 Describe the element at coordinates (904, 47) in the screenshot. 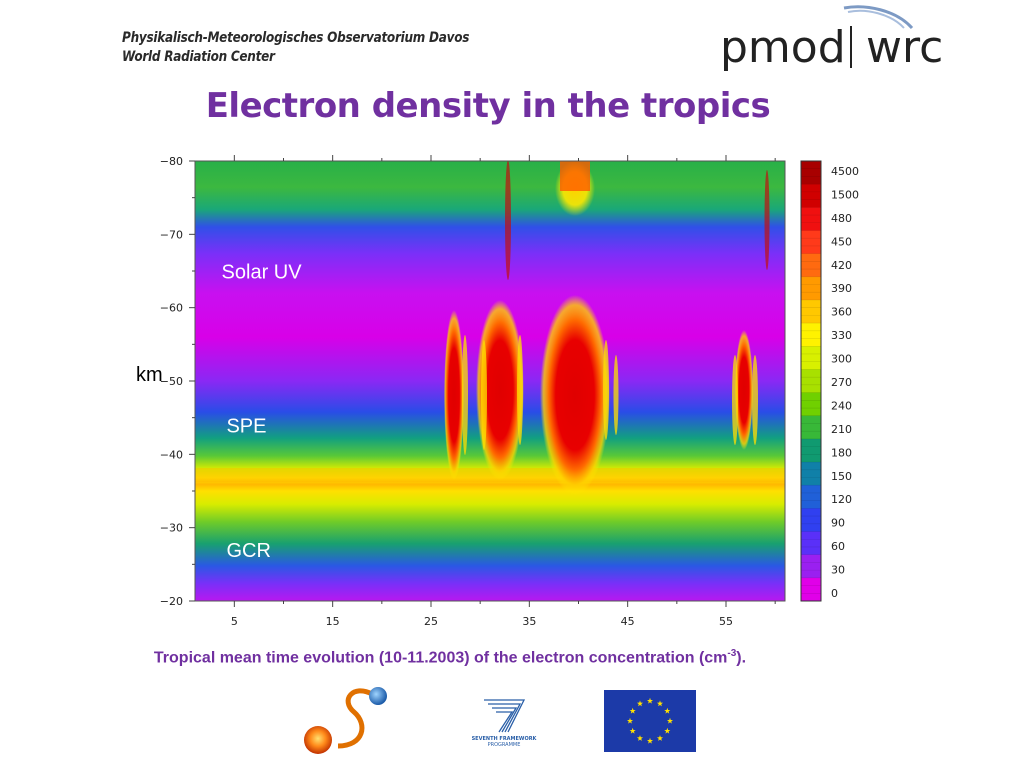

I see `wrc-text: wrc` at that location.